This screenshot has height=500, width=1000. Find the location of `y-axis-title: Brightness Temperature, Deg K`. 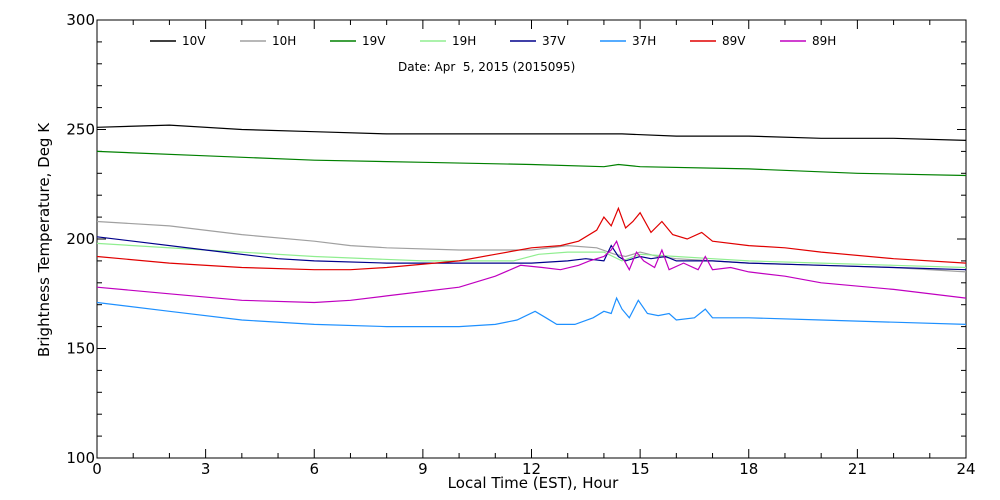

y-axis-title: Brightness Temperature, Deg K is located at coordinates (44, 239).